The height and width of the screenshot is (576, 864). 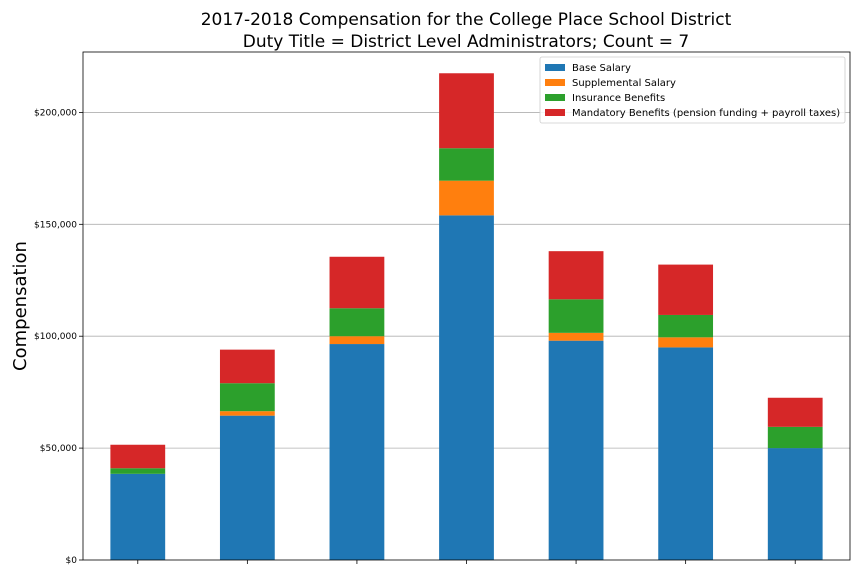 What do you see at coordinates (601, 68) in the screenshot?
I see `legend-label: Base Salary` at bounding box center [601, 68].